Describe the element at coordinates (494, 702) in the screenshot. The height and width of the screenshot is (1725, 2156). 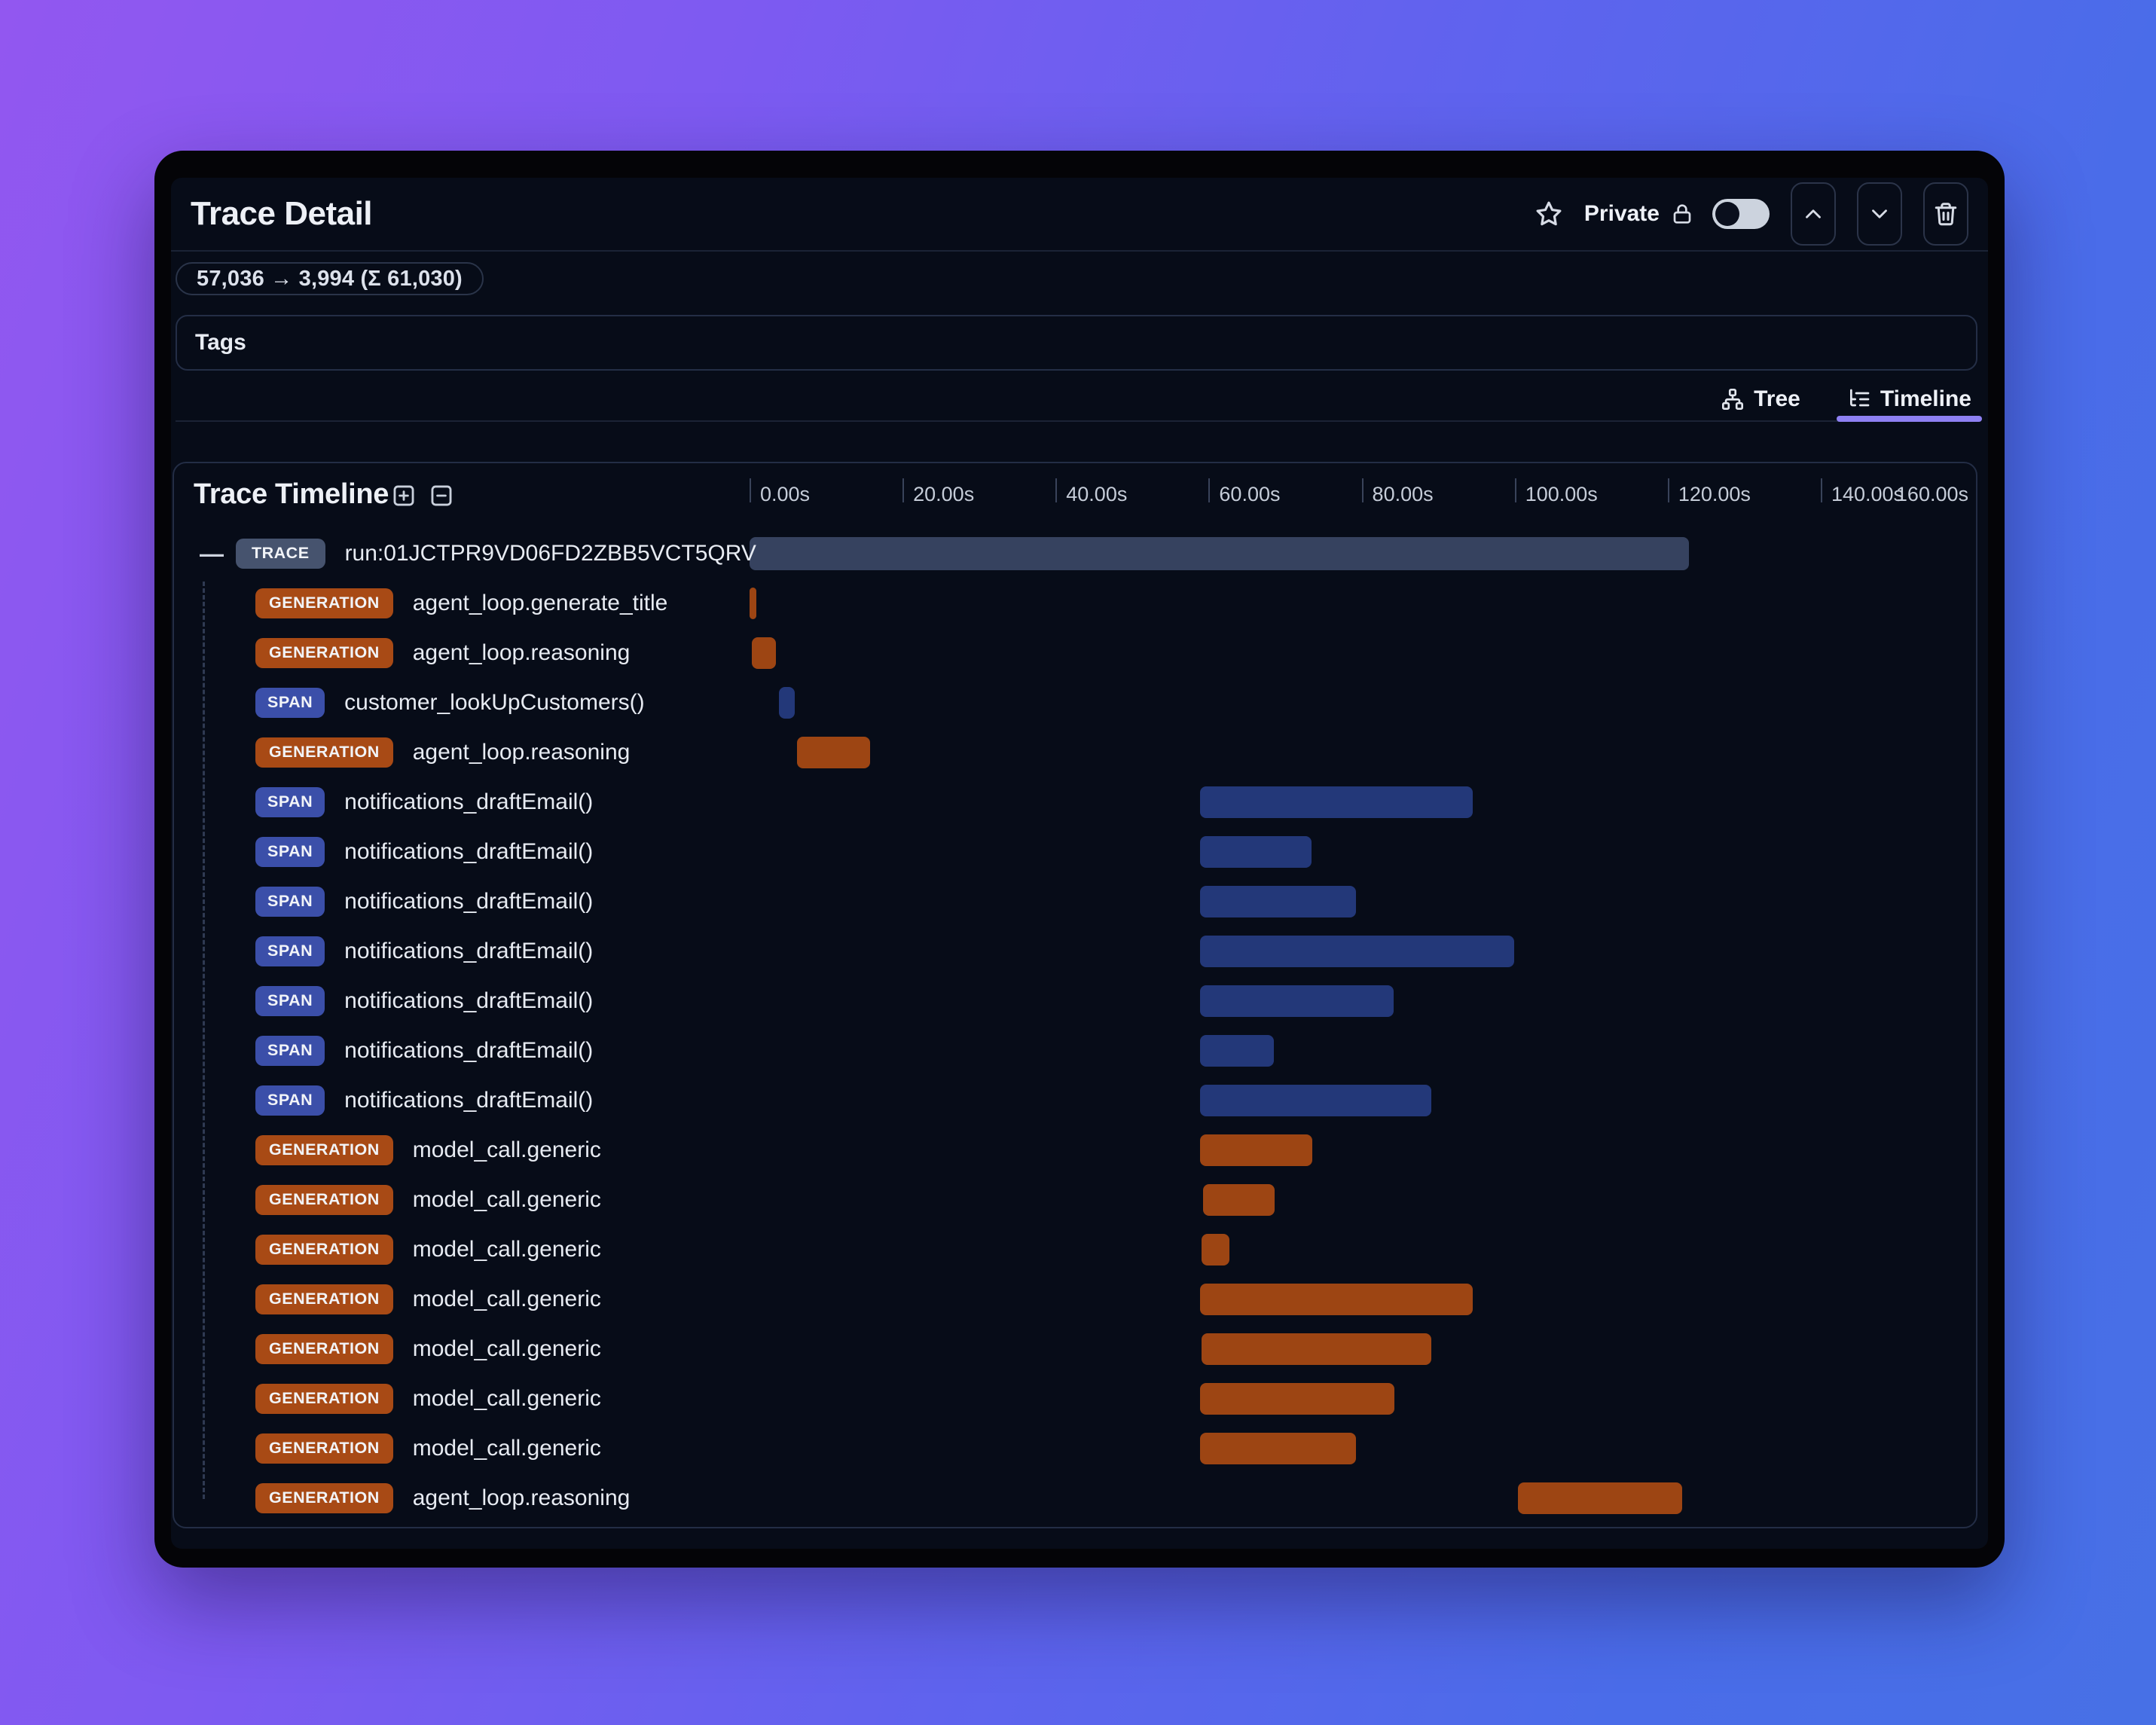
I see `observation-name: customer_lookUpCustomers()` at that location.